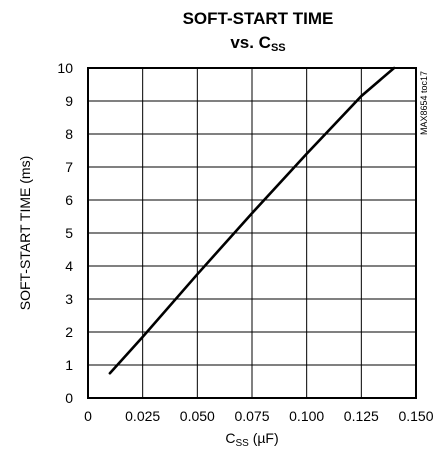 This screenshot has height=457, width=435. What do you see at coordinates (69, 299) in the screenshot?
I see `y-tick-label: 3` at bounding box center [69, 299].